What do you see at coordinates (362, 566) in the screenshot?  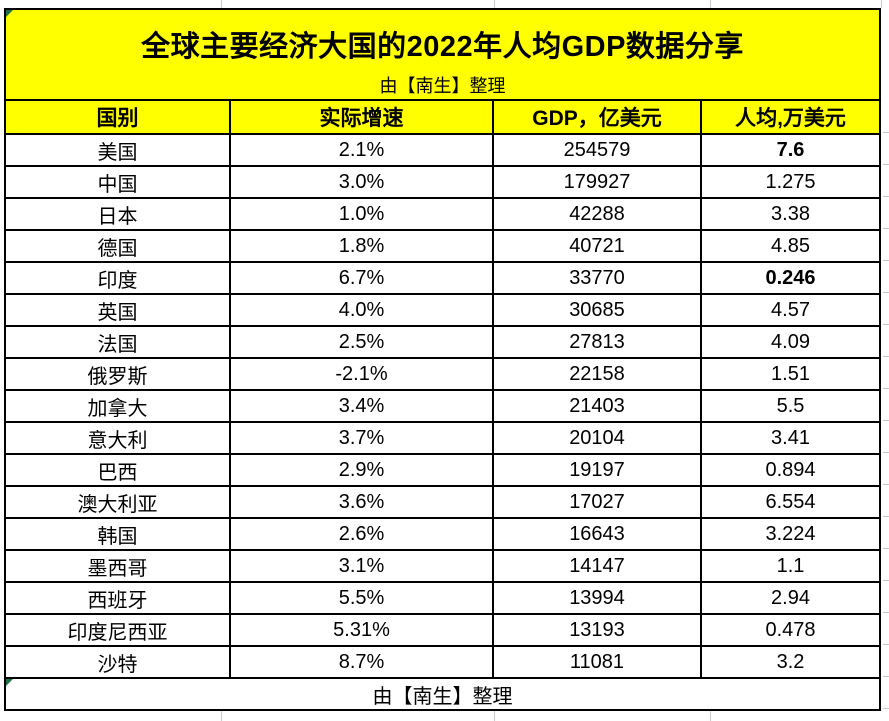 I see `cell-growth: 3.1%` at bounding box center [362, 566].